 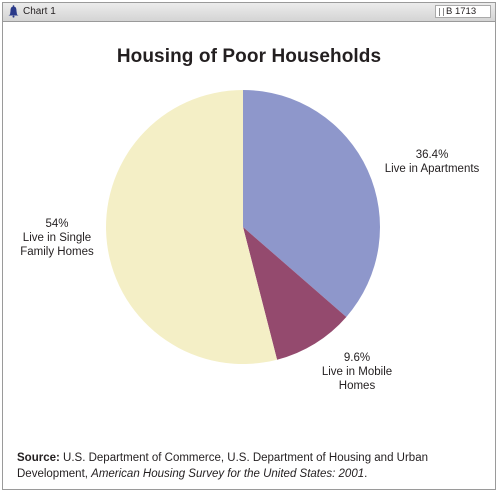 I want to click on slice-category-line: Family Homes, so click(x=57, y=252).